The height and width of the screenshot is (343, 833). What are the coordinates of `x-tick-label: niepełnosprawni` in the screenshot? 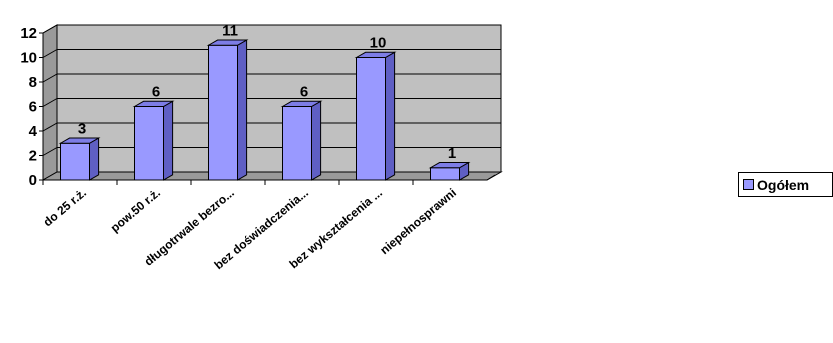 It's located at (418, 222).